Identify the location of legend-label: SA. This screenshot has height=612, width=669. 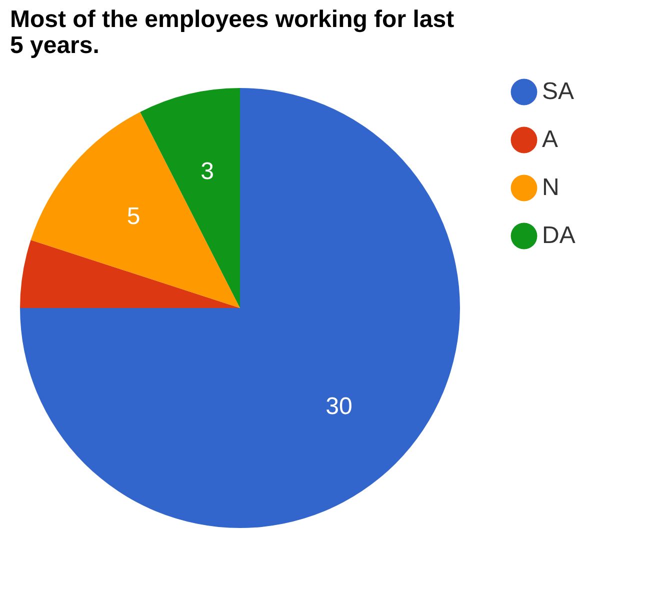
(558, 91).